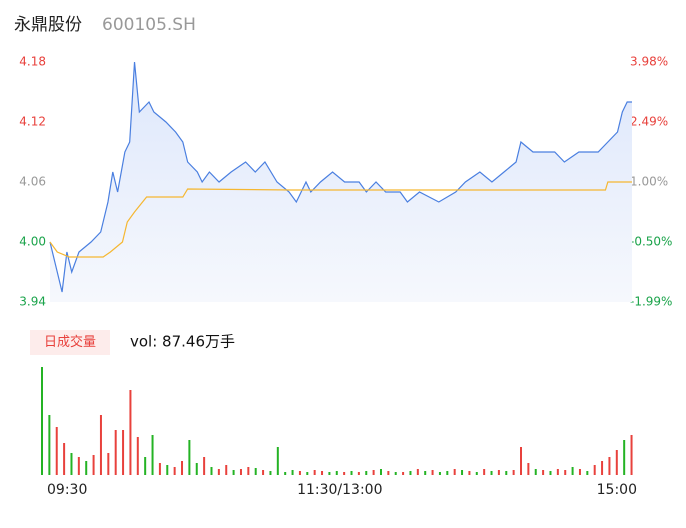 The image size is (686, 528). I want to click on x-tick-label: 11:30/13:00, so click(339, 490).